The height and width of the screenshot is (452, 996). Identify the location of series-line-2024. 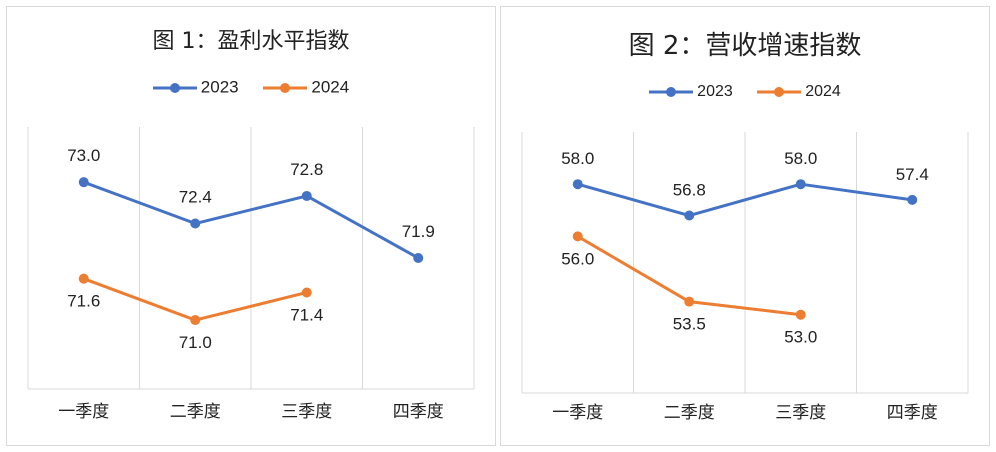
(195, 299).